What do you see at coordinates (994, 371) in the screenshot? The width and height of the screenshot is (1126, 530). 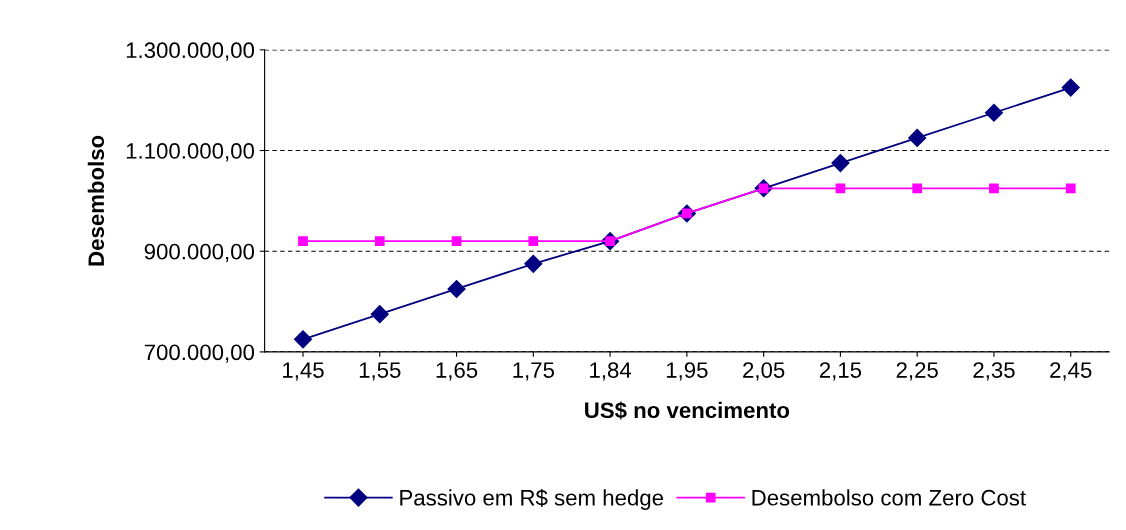 I see `x-tick-label: 2,35` at bounding box center [994, 371].